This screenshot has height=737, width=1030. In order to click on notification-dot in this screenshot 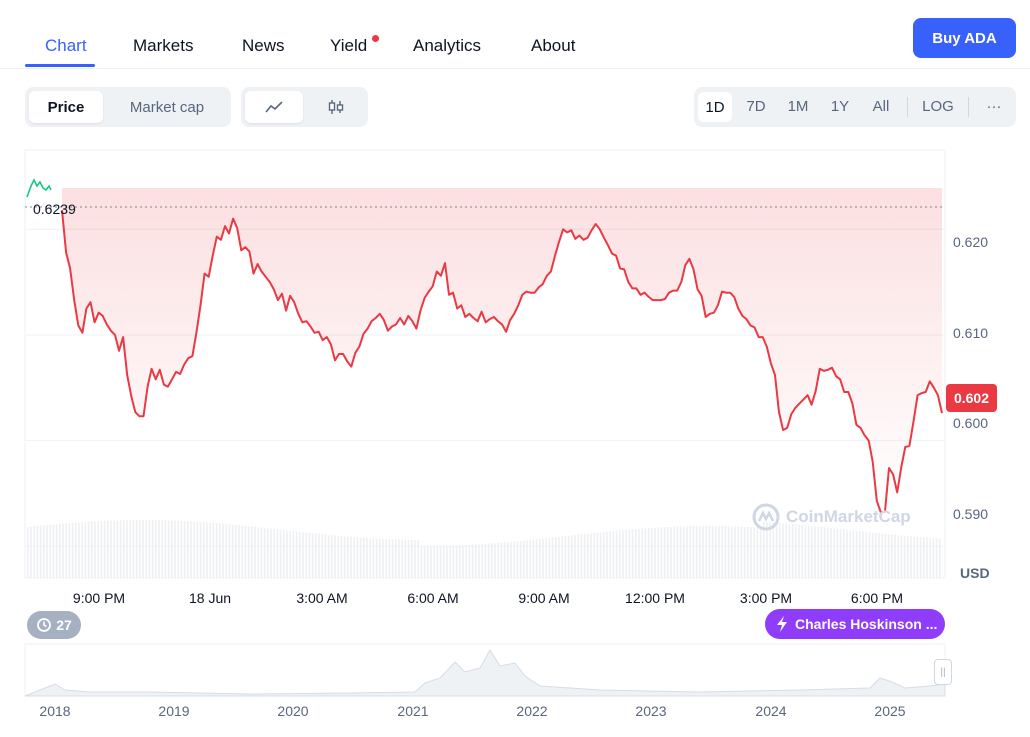, I will do `click(375, 38)`.